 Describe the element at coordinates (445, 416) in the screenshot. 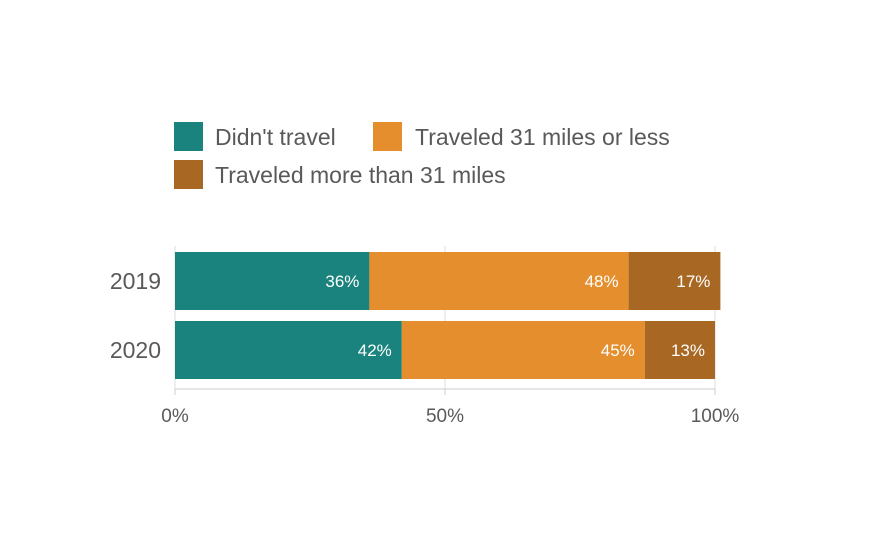

I see `x-tick-label: 50%` at that location.